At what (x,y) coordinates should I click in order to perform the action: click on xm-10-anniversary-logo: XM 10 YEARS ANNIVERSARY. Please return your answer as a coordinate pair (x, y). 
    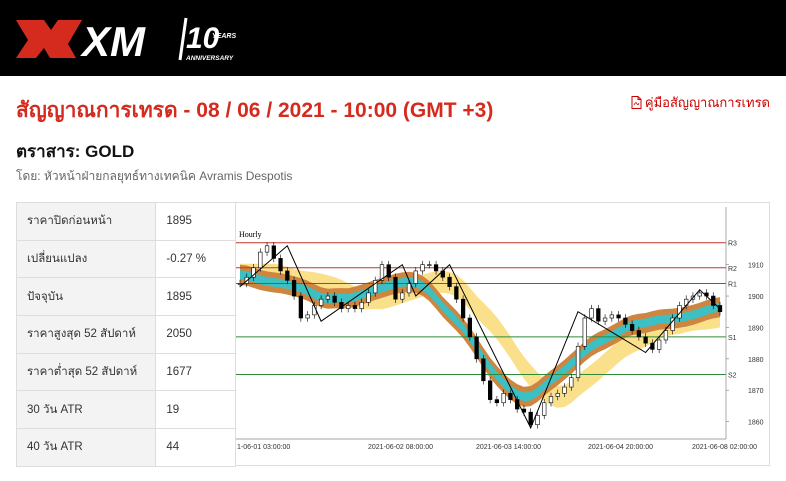
    Looking at the image, I should click on (130, 39).